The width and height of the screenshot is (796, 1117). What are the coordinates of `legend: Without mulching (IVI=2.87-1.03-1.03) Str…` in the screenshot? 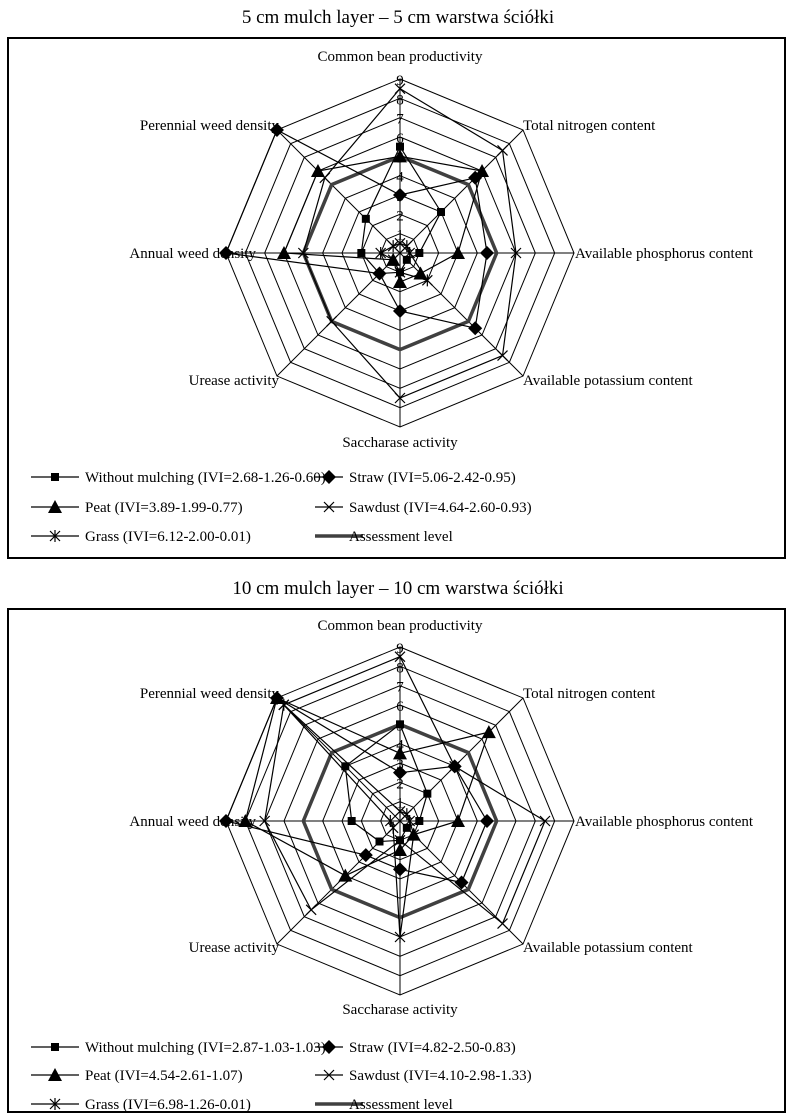 It's located at (281, 1075).